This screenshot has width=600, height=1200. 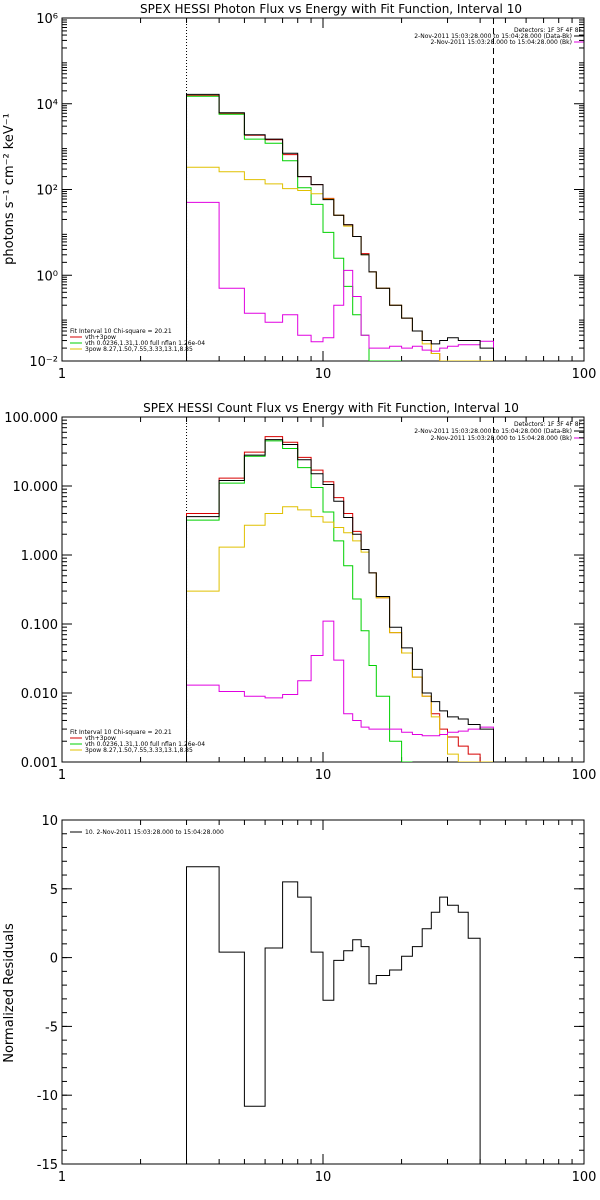 What do you see at coordinates (47, 1165) in the screenshot?
I see `y-tick-label: -15` at bounding box center [47, 1165].